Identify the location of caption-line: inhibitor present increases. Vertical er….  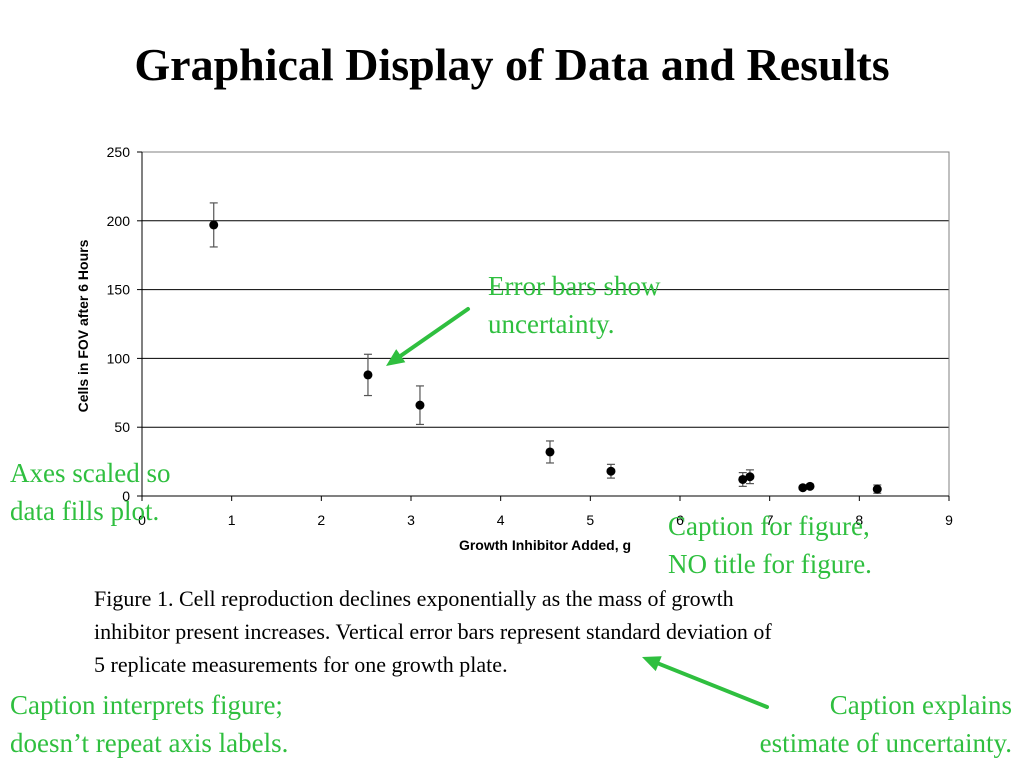
(433, 631).